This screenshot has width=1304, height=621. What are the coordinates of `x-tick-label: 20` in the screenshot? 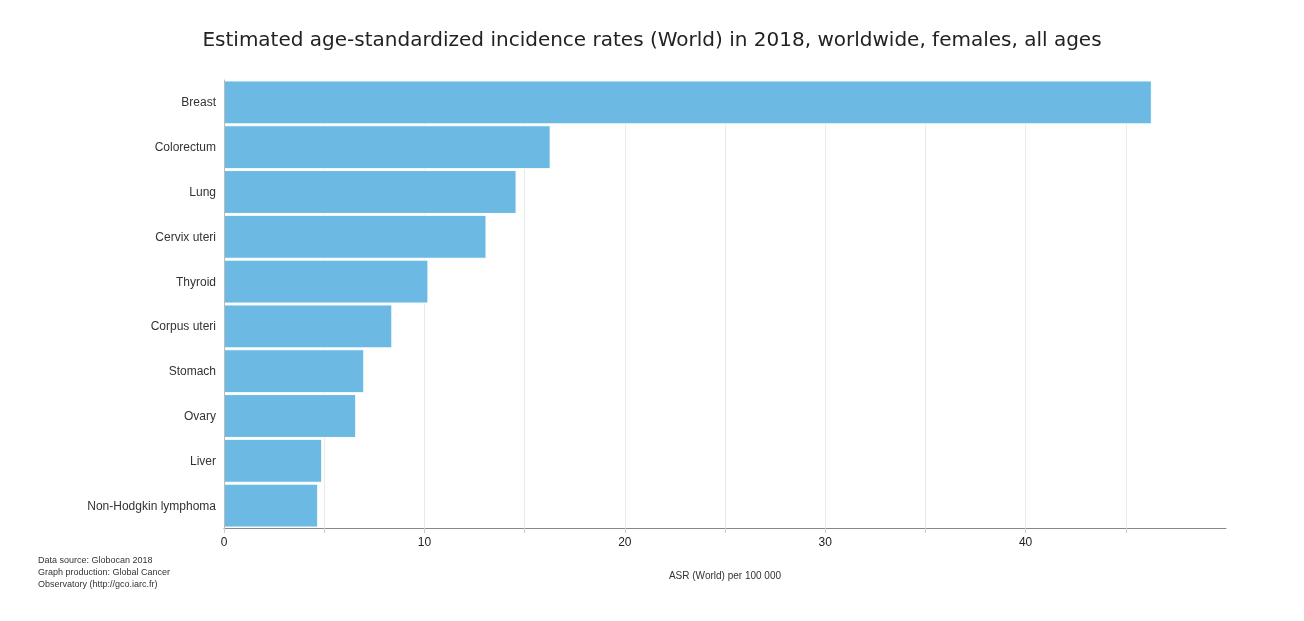 It's located at (625, 542).